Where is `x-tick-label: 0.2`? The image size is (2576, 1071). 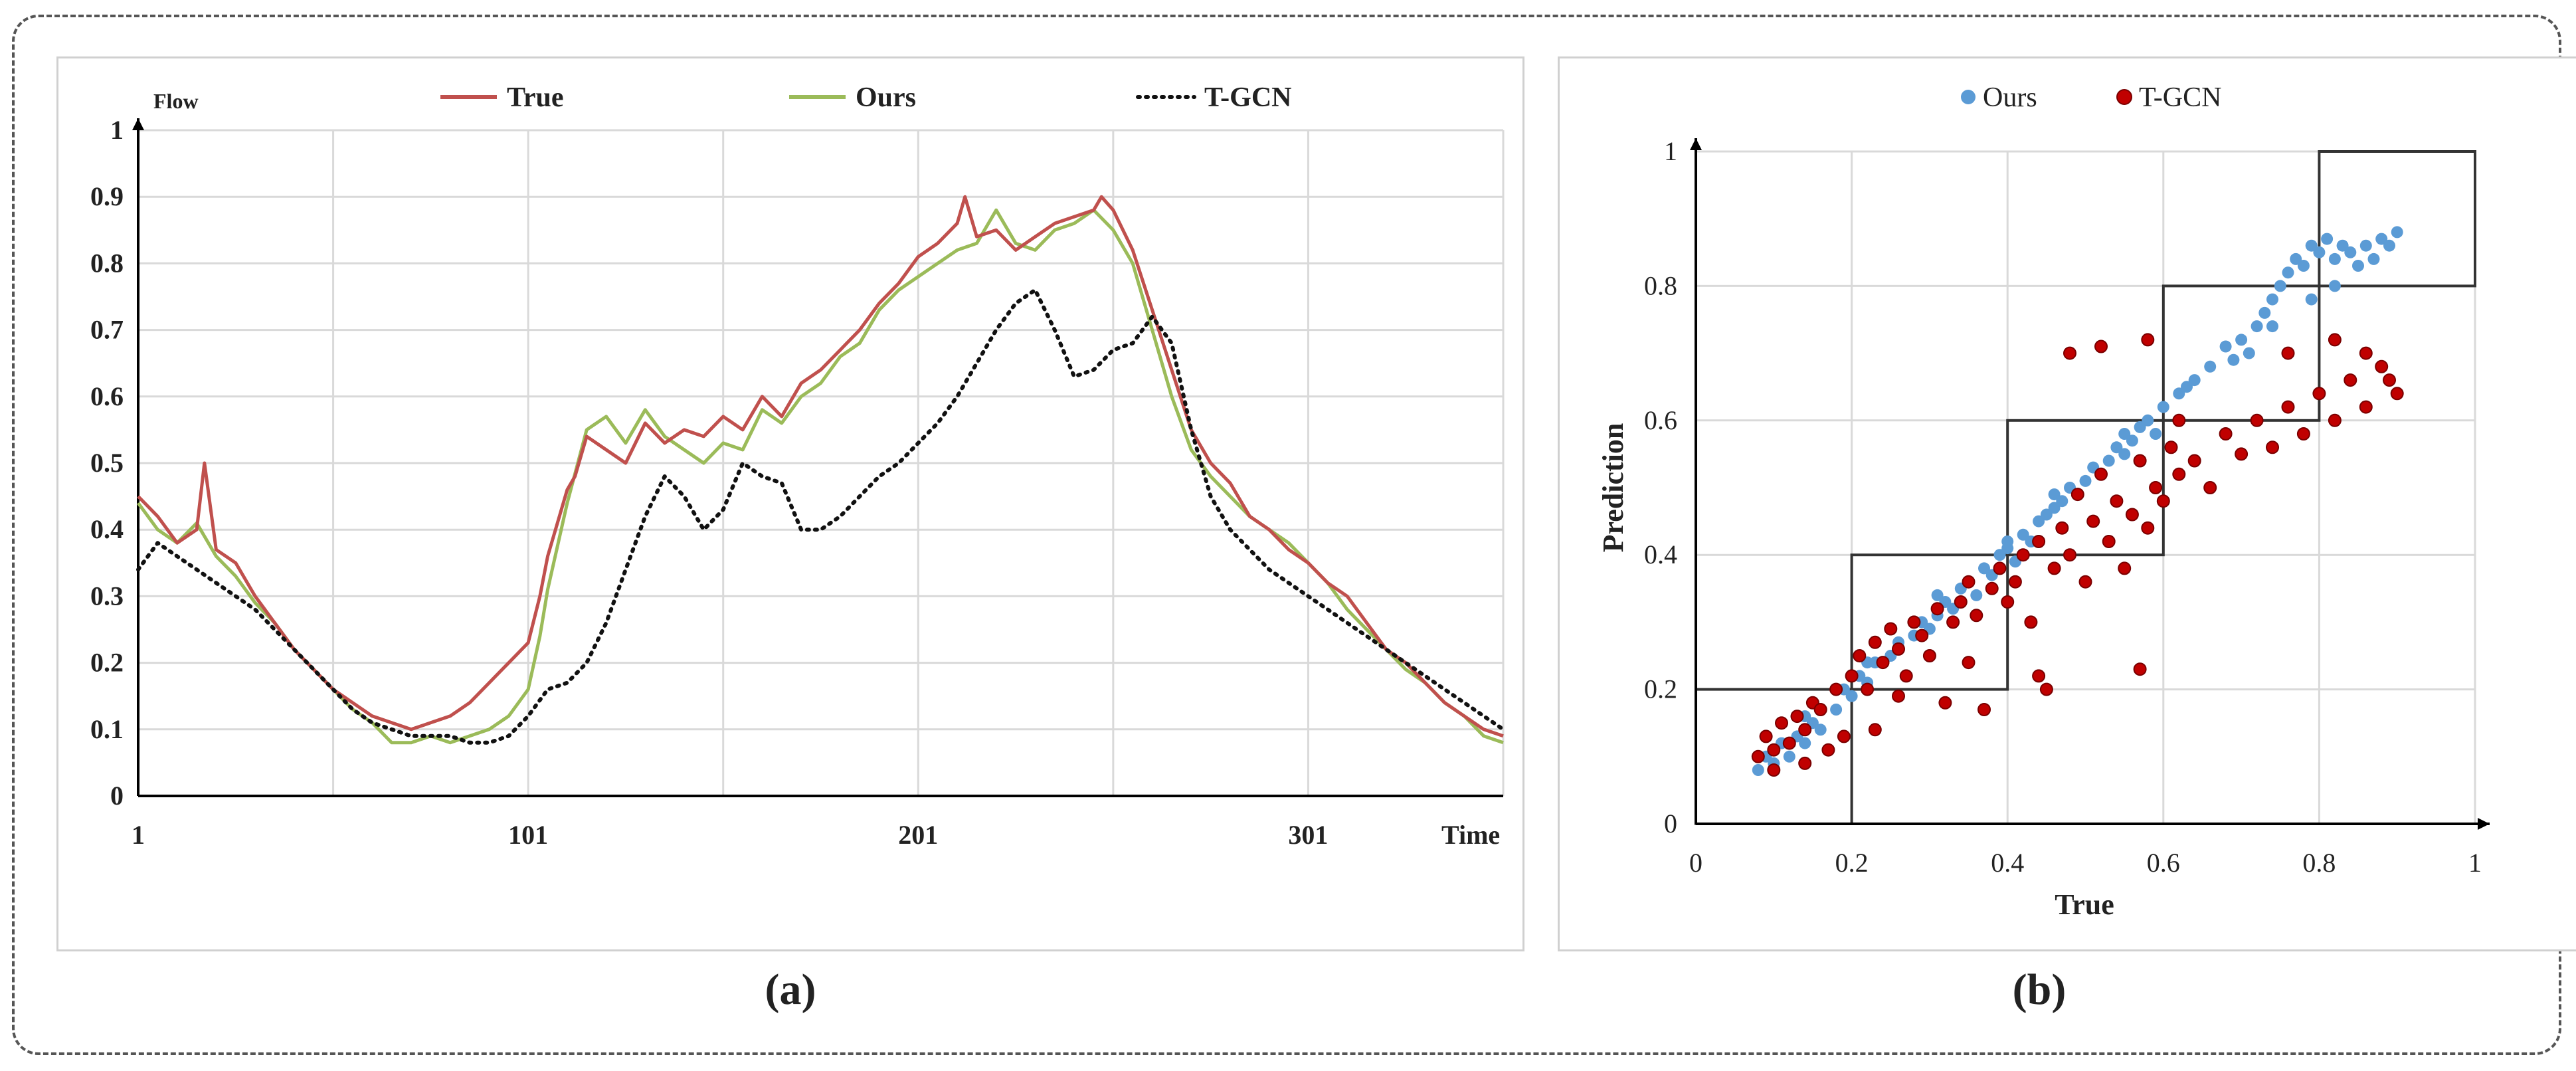 x-tick-label: 0.2 is located at coordinates (1852, 863).